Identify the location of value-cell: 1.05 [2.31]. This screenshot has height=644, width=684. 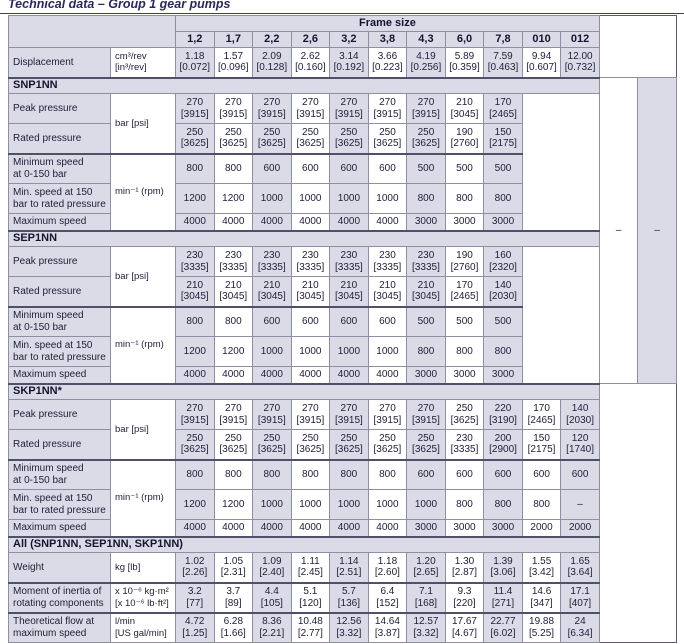
(233, 567).